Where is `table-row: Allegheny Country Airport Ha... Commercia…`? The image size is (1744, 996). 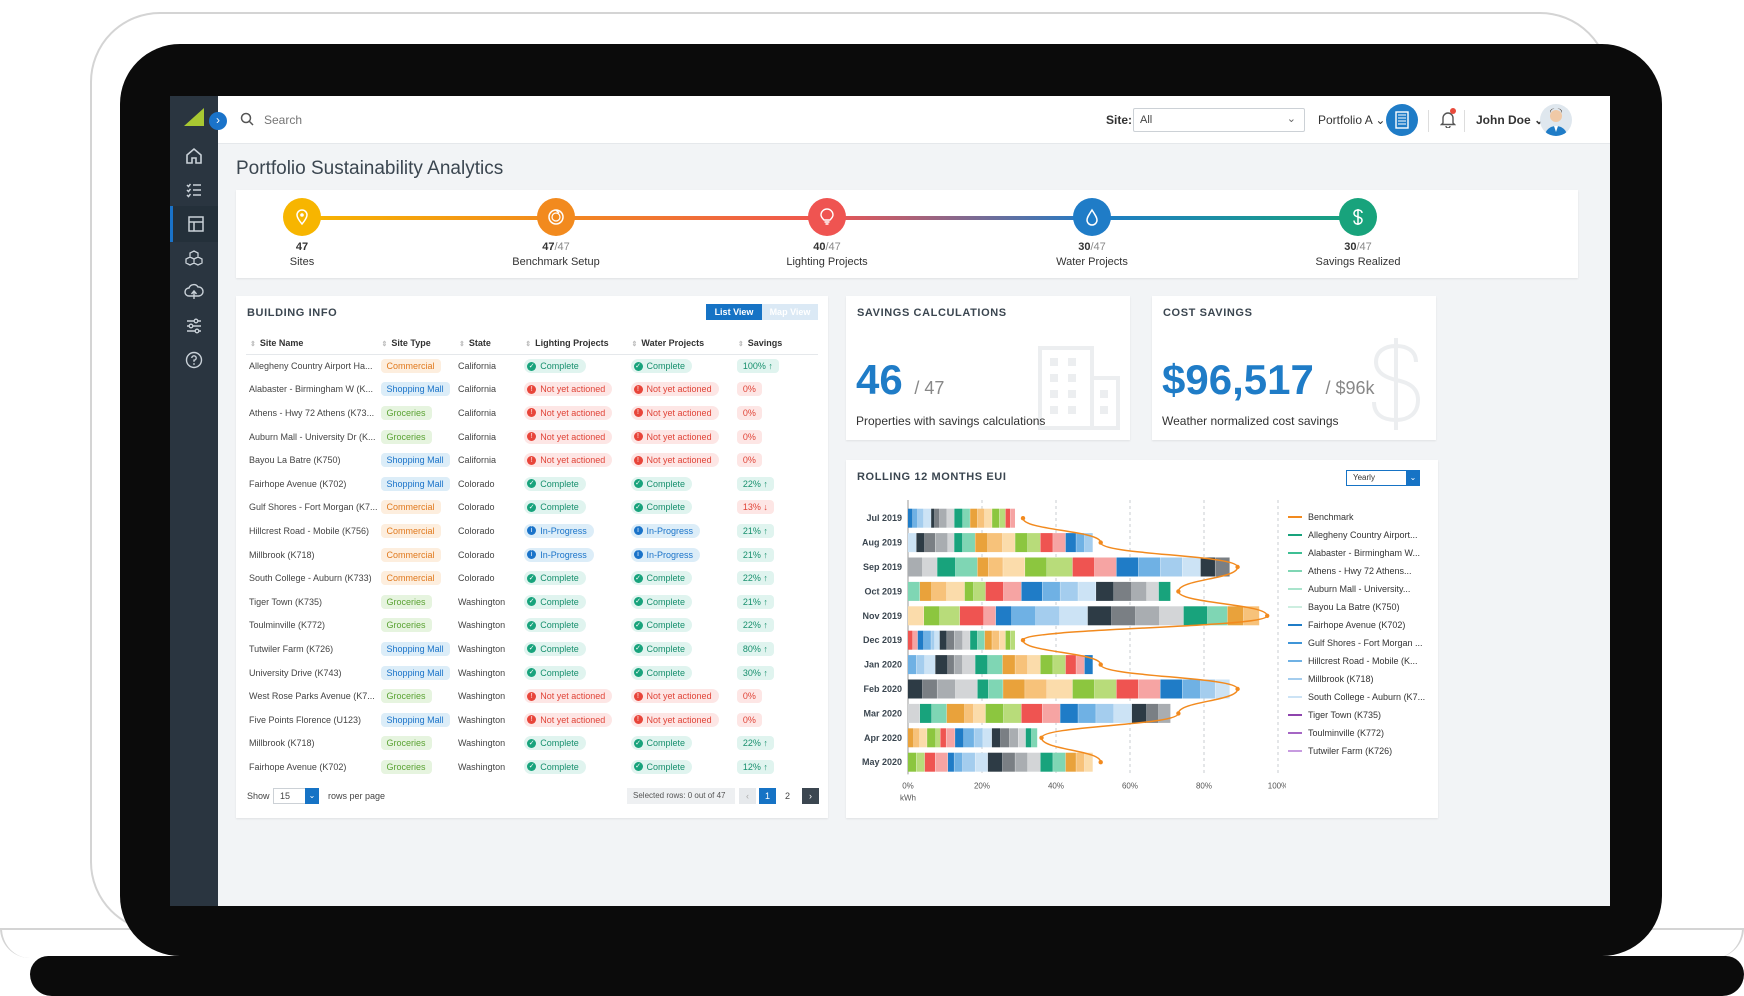
table-row: Allegheny Country Airport Ha... Commercia… is located at coordinates (532, 366).